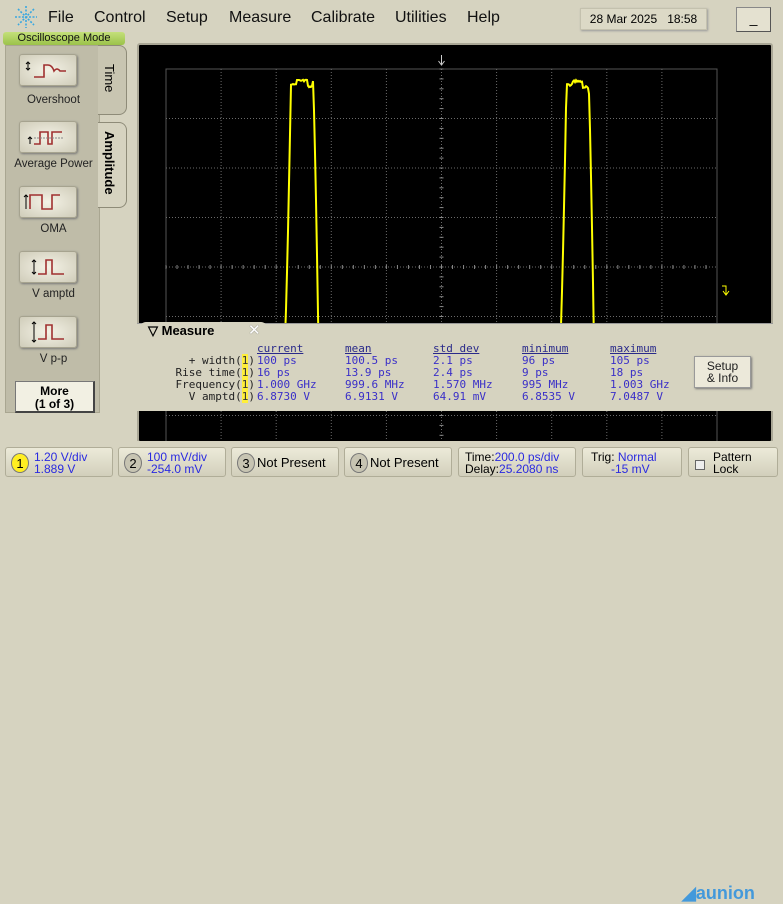 The width and height of the screenshot is (783, 904). What do you see at coordinates (726, 469) in the screenshot?
I see `lock-label: Lock` at bounding box center [726, 469].